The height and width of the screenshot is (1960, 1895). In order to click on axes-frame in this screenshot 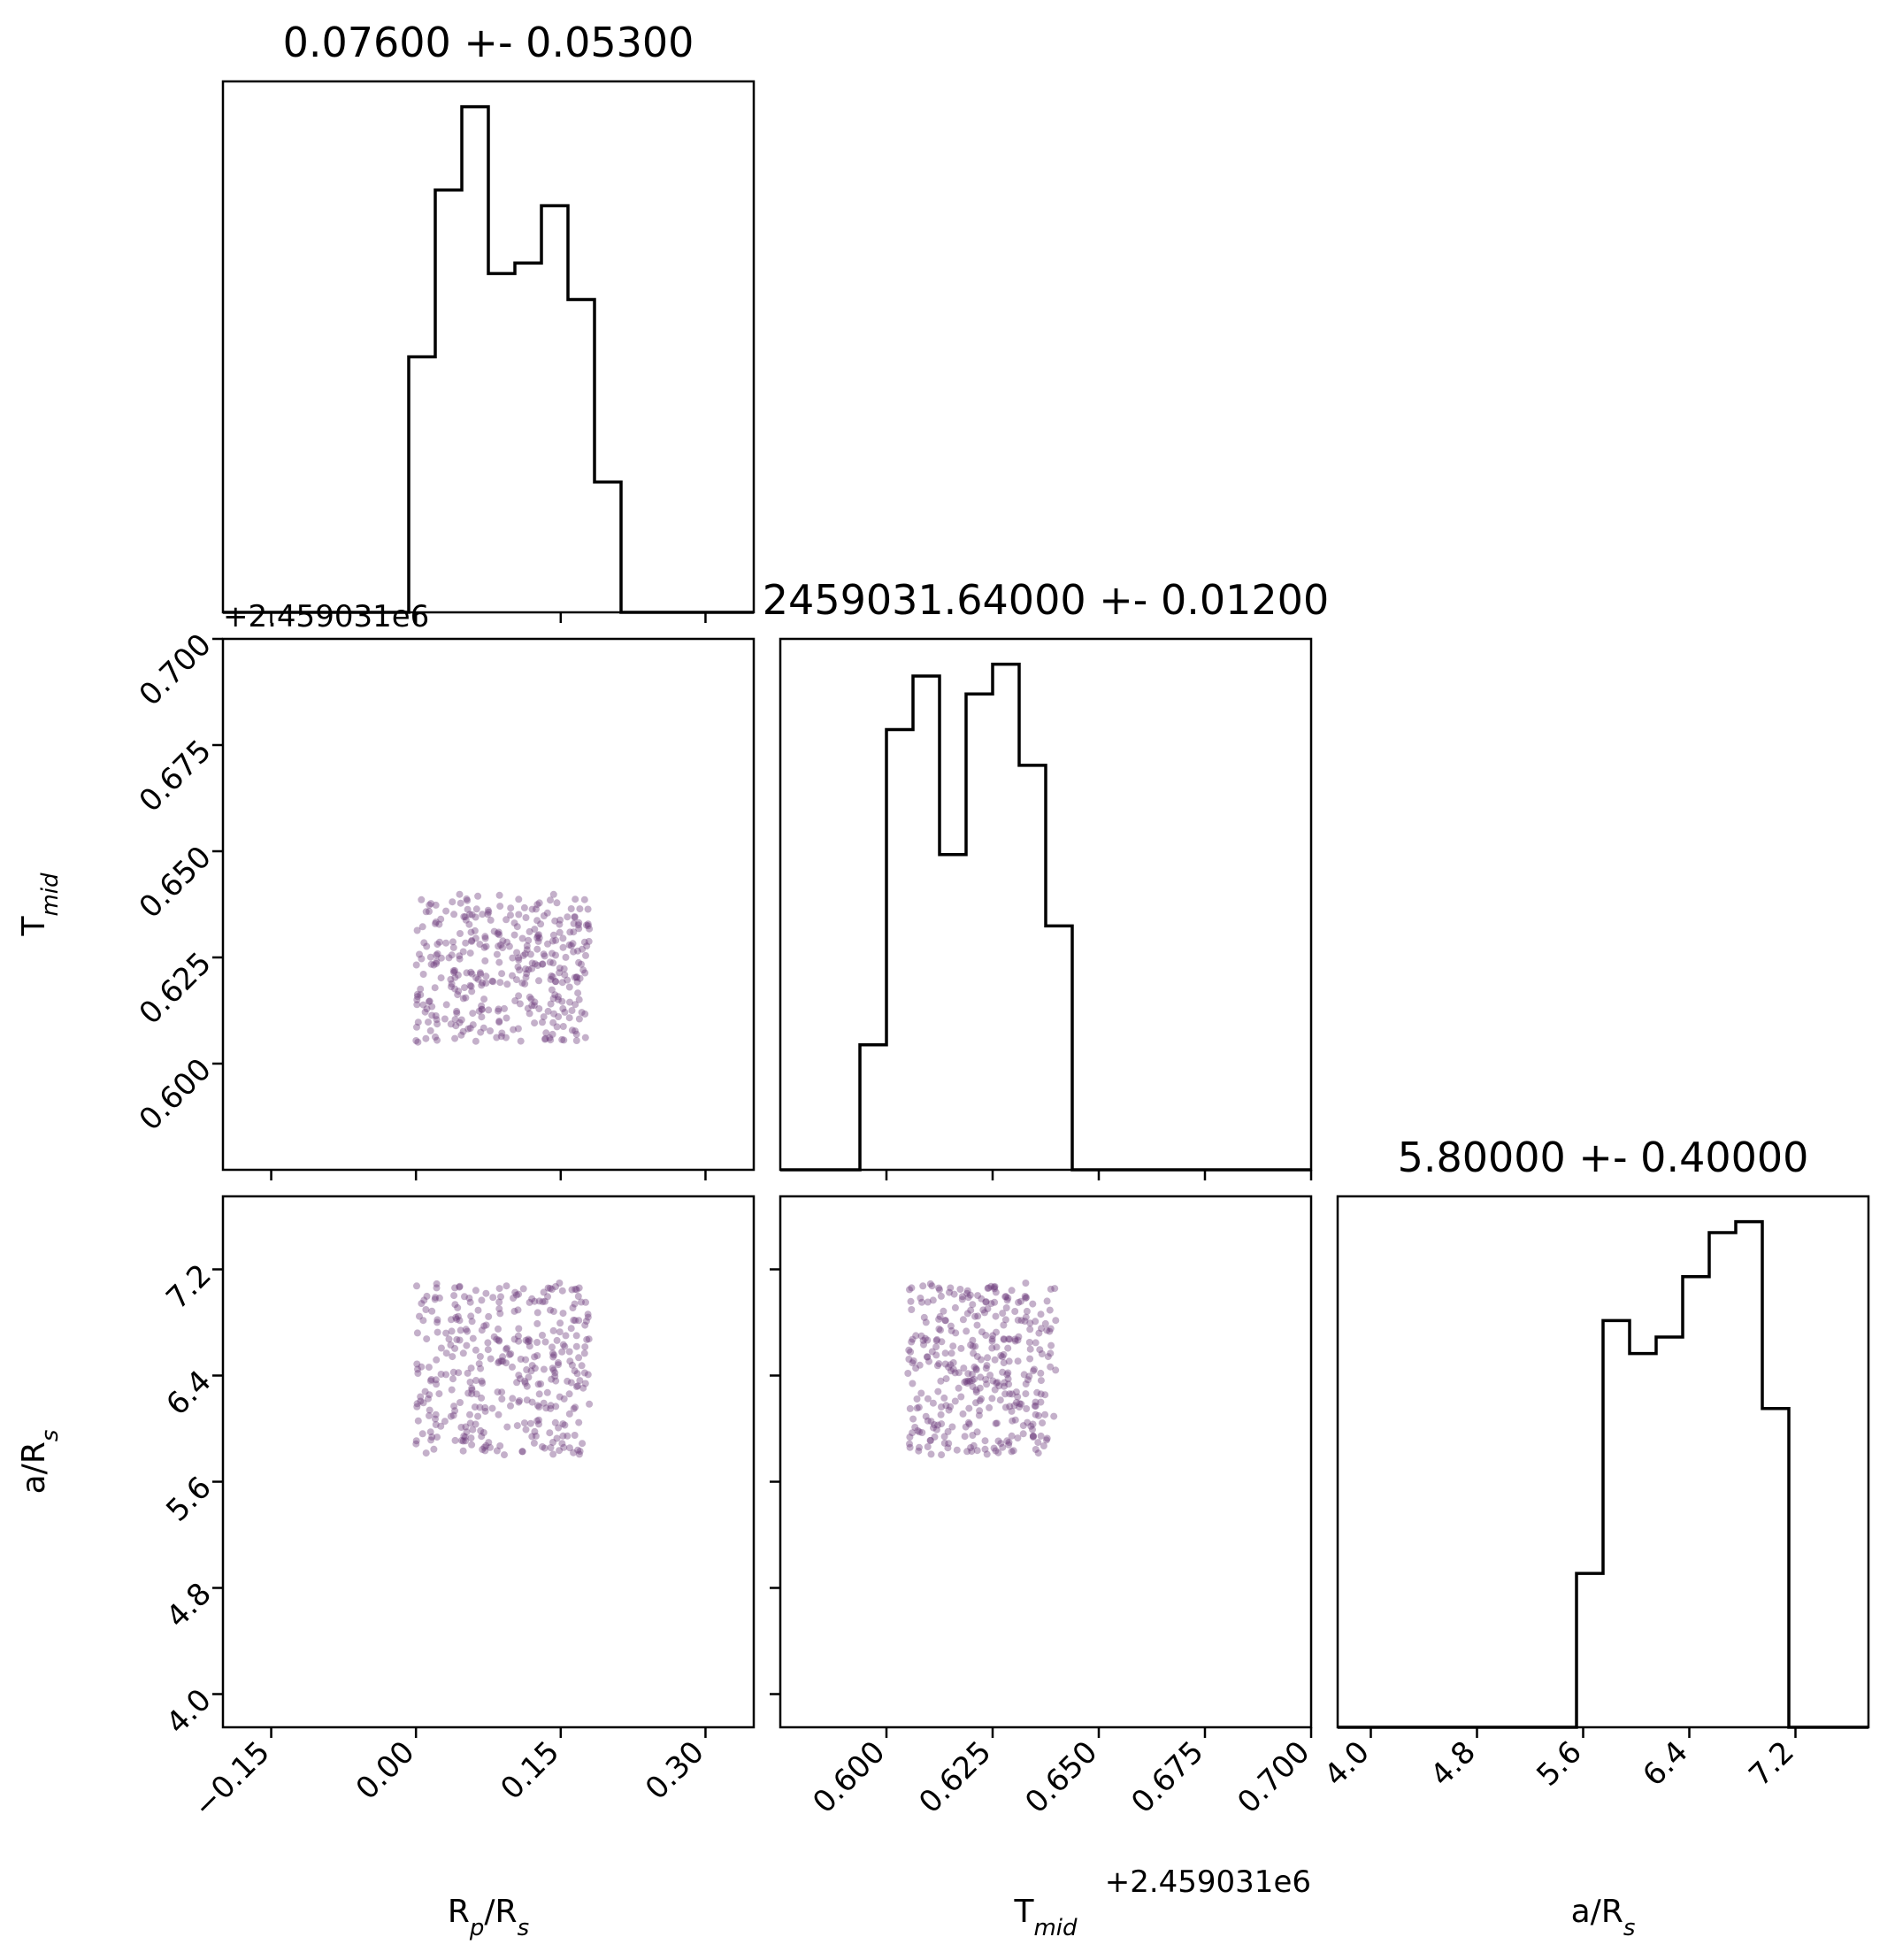, I will do `click(1046, 1462)`.